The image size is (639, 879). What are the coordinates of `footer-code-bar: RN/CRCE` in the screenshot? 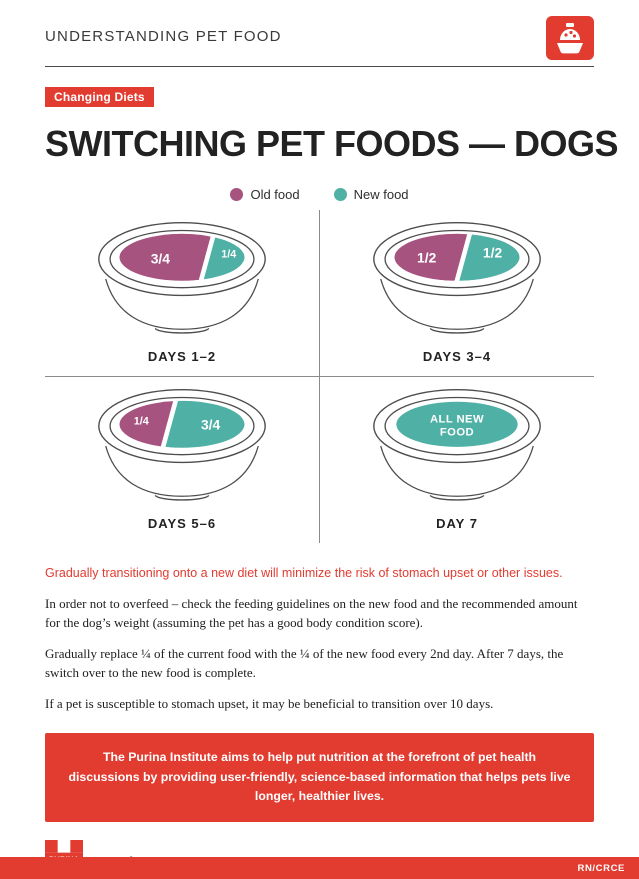 It's located at (319, 868).